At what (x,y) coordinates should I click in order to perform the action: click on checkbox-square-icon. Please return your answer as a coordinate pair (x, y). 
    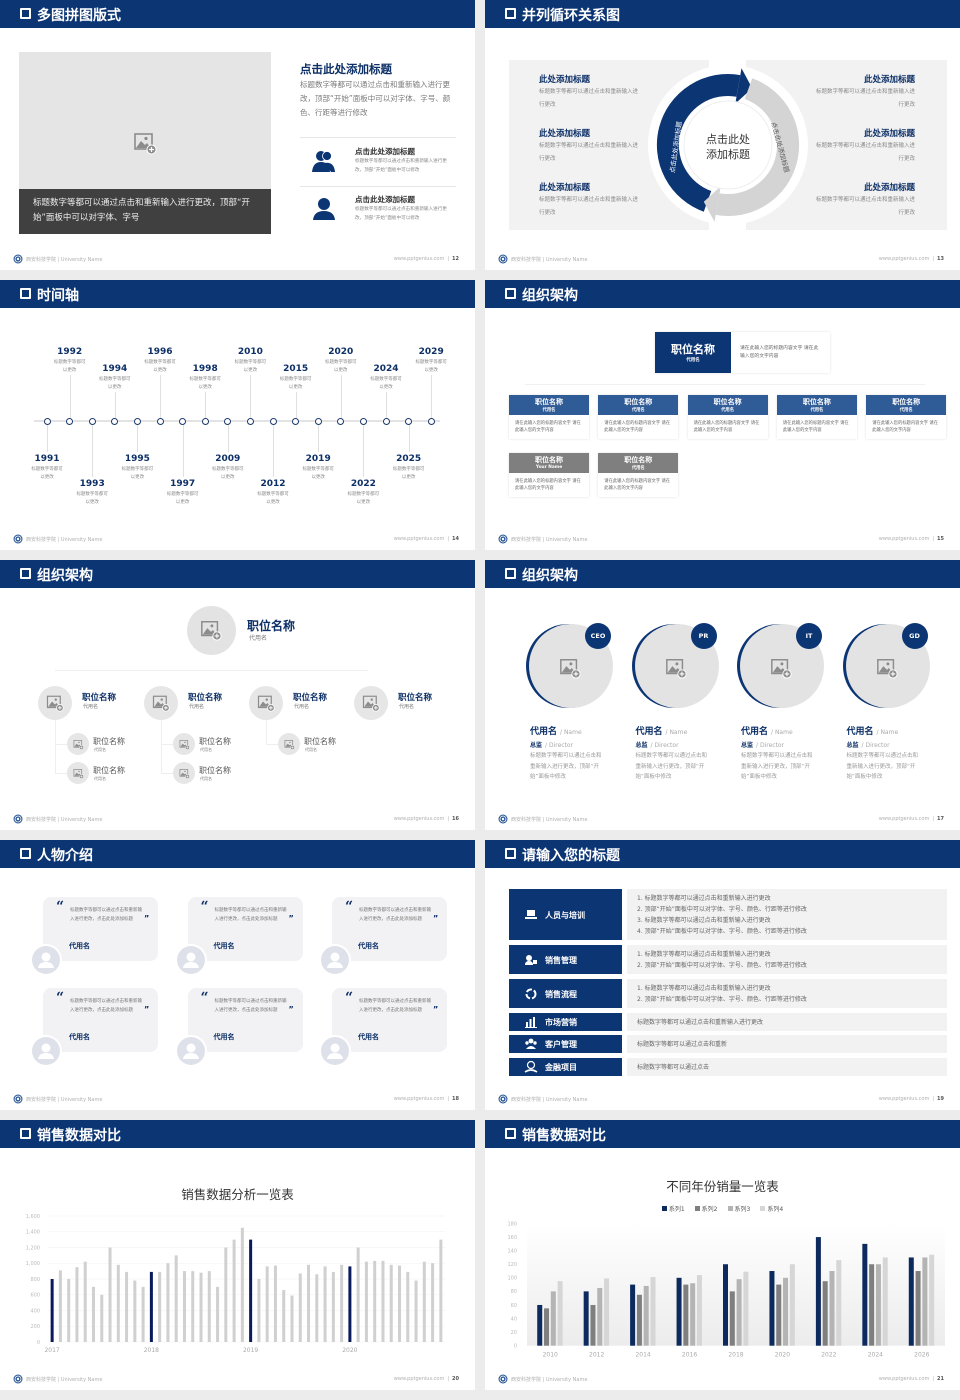
    Looking at the image, I should click on (510, 293).